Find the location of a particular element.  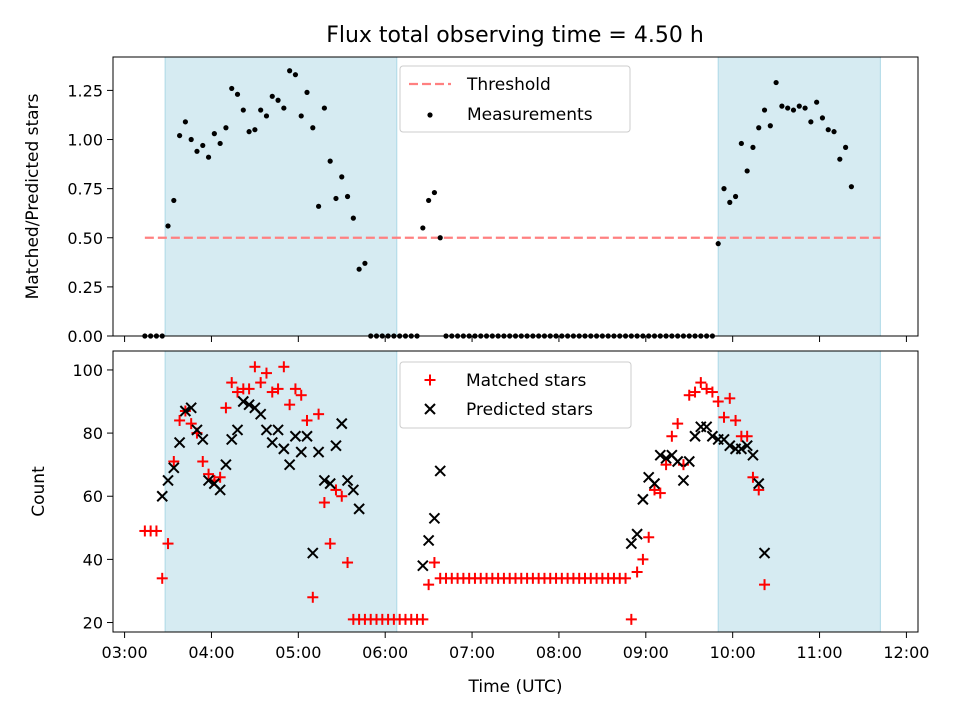

top-y-axis-label: Matched/Predicted stars is located at coordinates (33, 196).